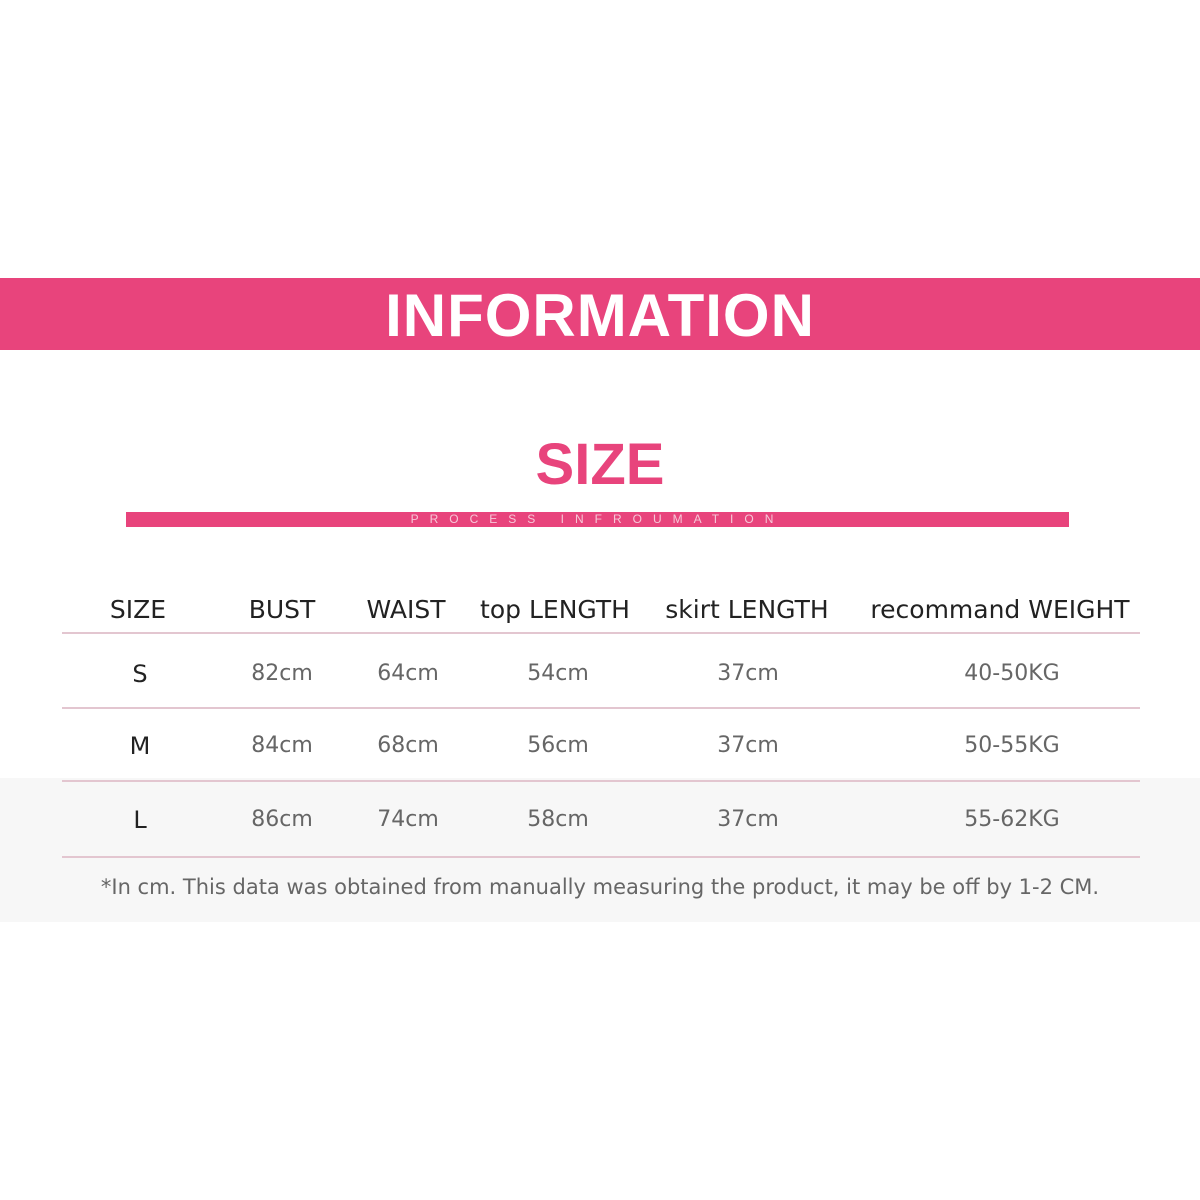  I want to click on column-header: top LENGTH, so click(555, 609).